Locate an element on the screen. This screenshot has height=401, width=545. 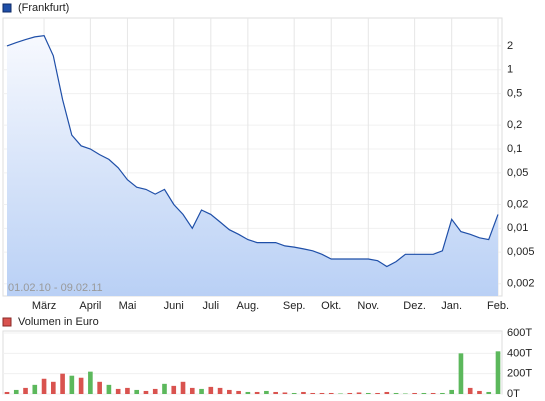
x-tick-label: Okt. is located at coordinates (331, 306).